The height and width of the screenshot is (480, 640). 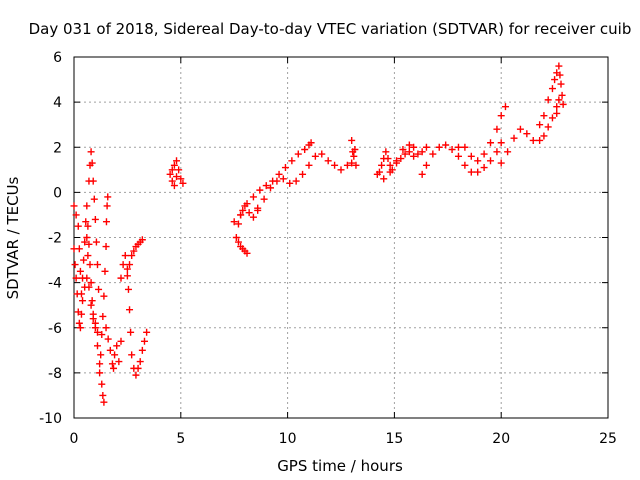 I want to click on y-tick-label: -8, so click(x=55, y=374).